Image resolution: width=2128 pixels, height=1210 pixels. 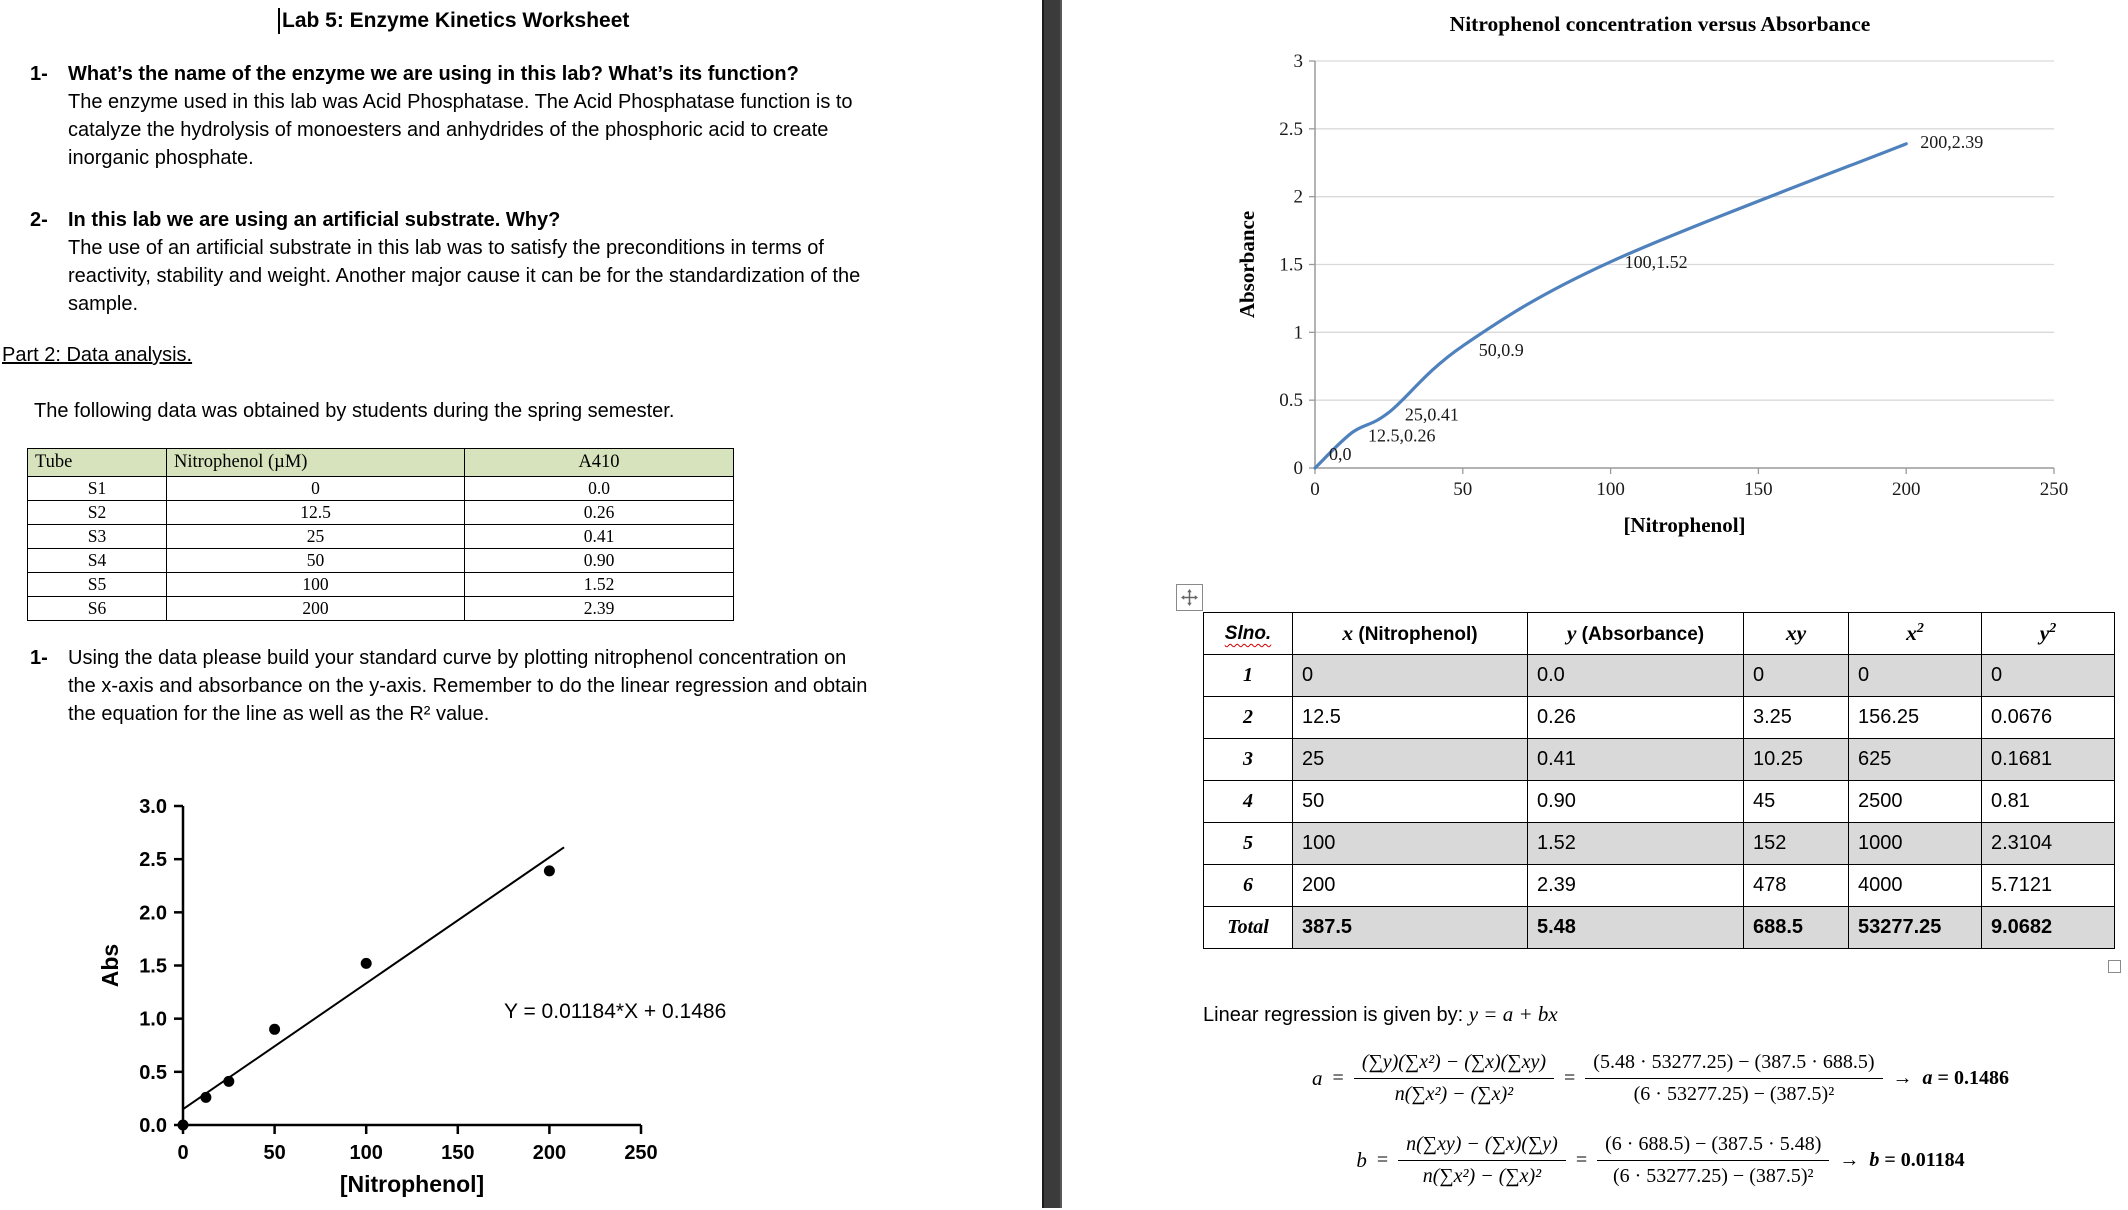 What do you see at coordinates (1299, 61) in the screenshot?
I see `svg-text: 3` at bounding box center [1299, 61].